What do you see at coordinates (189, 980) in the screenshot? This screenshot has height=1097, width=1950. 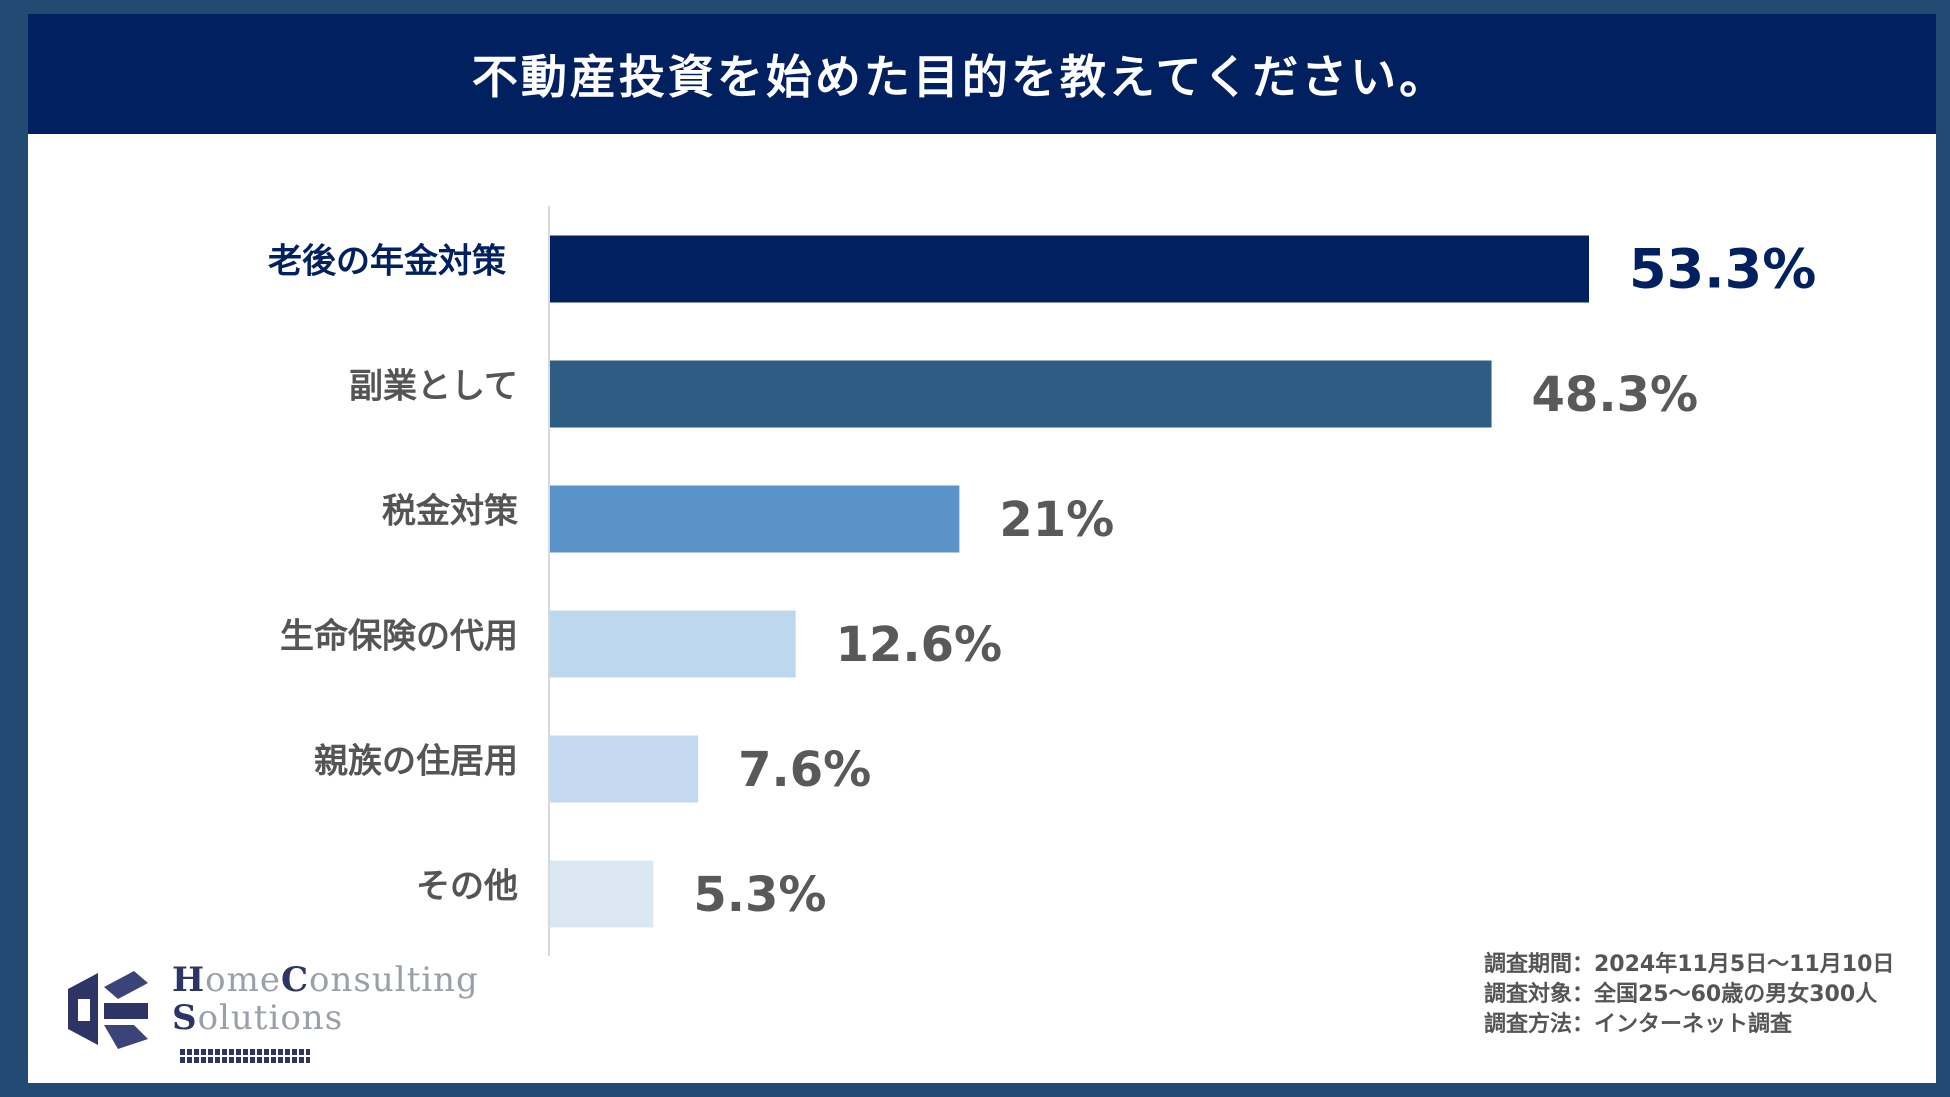 I see `logo-letter-h: H` at bounding box center [189, 980].